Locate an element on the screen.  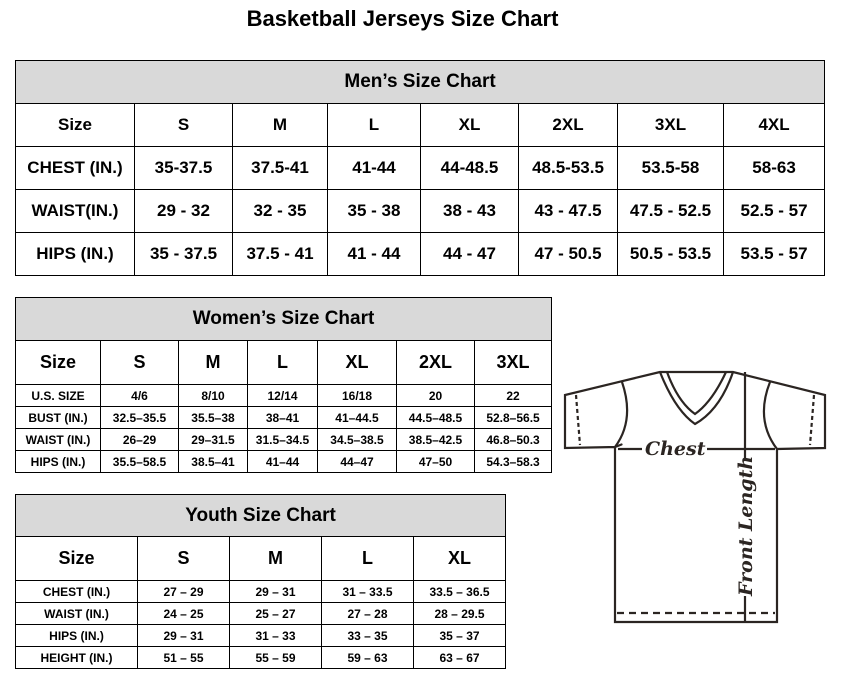
cell: 4/6 is located at coordinates (139, 395).